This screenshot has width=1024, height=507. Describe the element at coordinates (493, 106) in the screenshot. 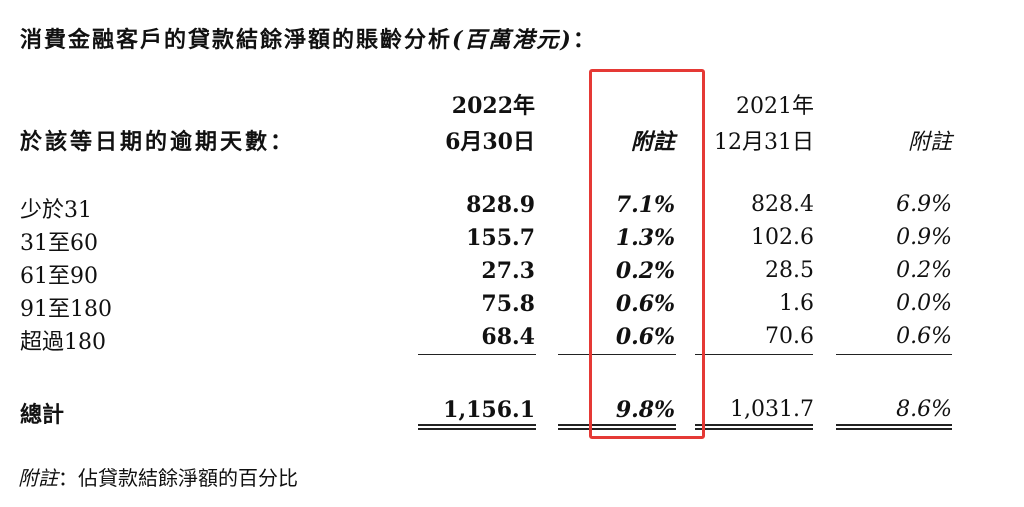

I see `header-2022-year: 2022年` at that location.